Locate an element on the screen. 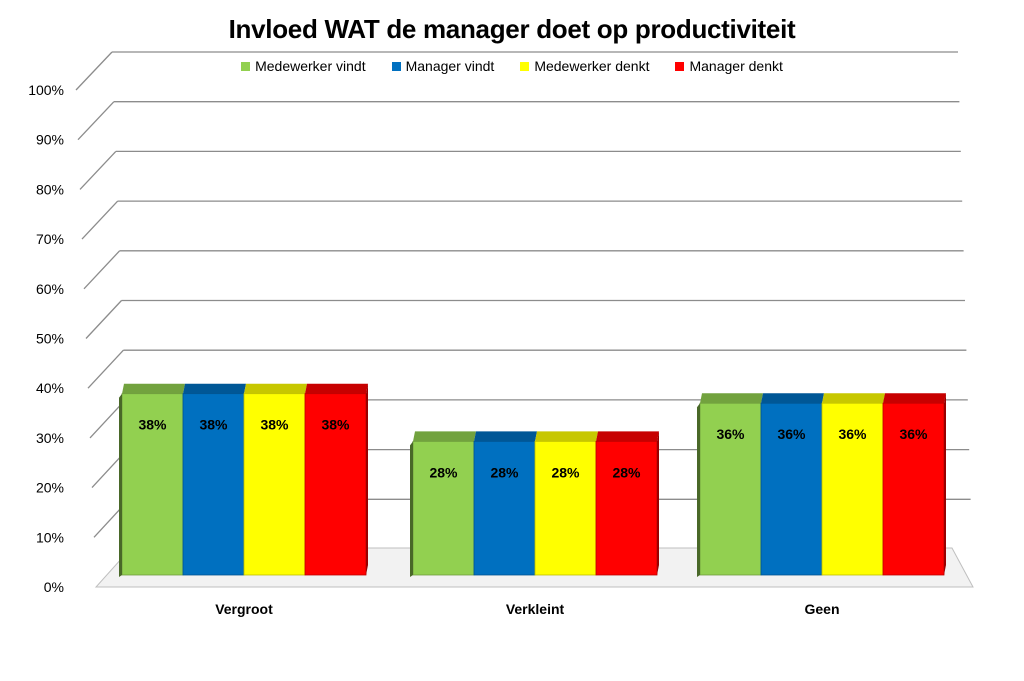 The image size is (1024, 681). x-tick-label: Vergroot is located at coordinates (244, 609).